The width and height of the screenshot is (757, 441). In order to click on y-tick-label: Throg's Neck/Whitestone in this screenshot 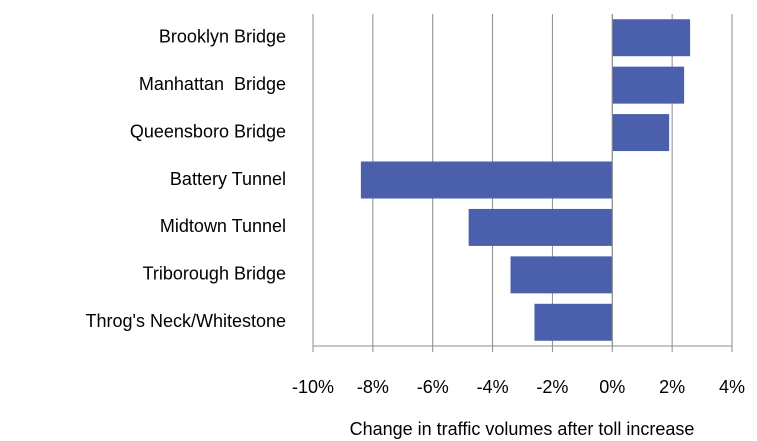, I will do `click(185, 321)`.